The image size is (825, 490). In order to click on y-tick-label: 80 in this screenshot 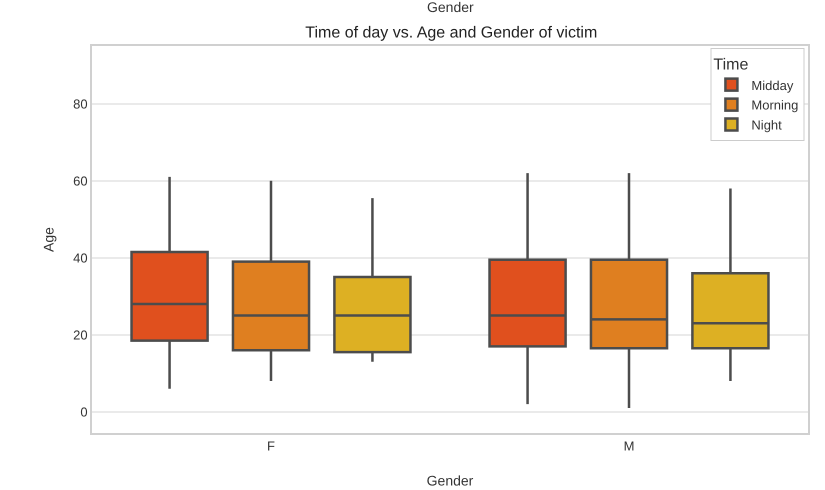, I will do `click(80, 104)`.